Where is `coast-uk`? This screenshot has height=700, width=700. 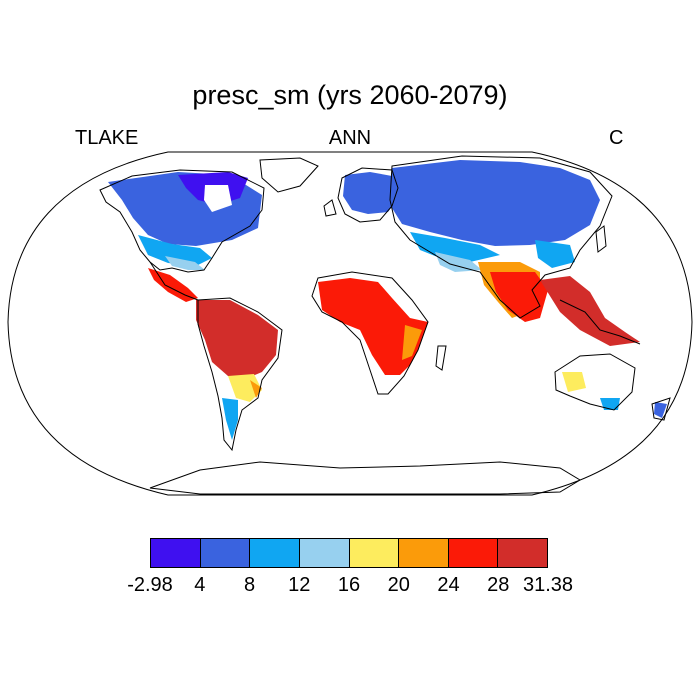 coast-uk is located at coordinates (330, 208).